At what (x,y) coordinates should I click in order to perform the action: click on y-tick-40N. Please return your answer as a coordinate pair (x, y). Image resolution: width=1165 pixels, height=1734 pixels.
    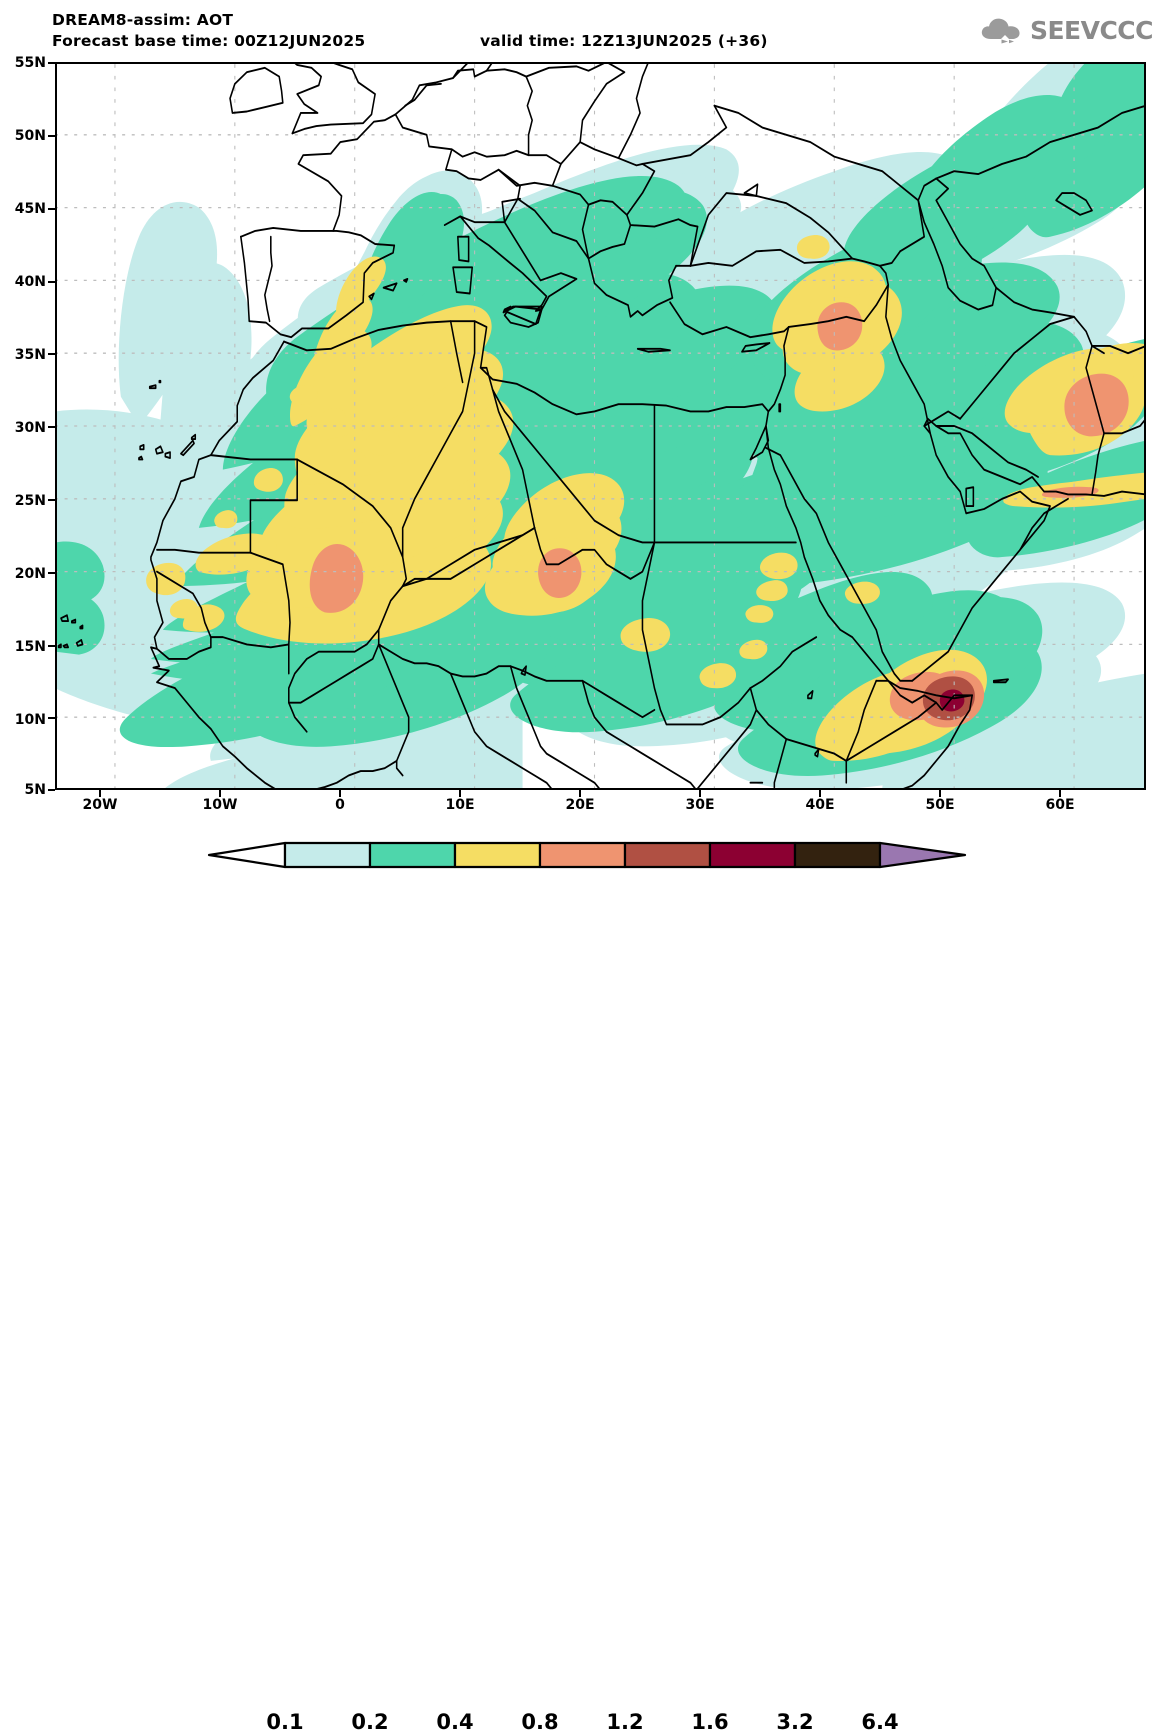
    Looking at the image, I should click on (51, 282).